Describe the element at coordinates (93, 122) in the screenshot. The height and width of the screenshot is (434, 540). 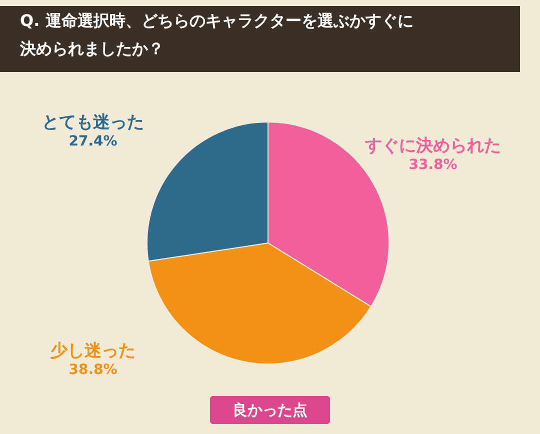
I see `slice-label: とても迷った` at that location.